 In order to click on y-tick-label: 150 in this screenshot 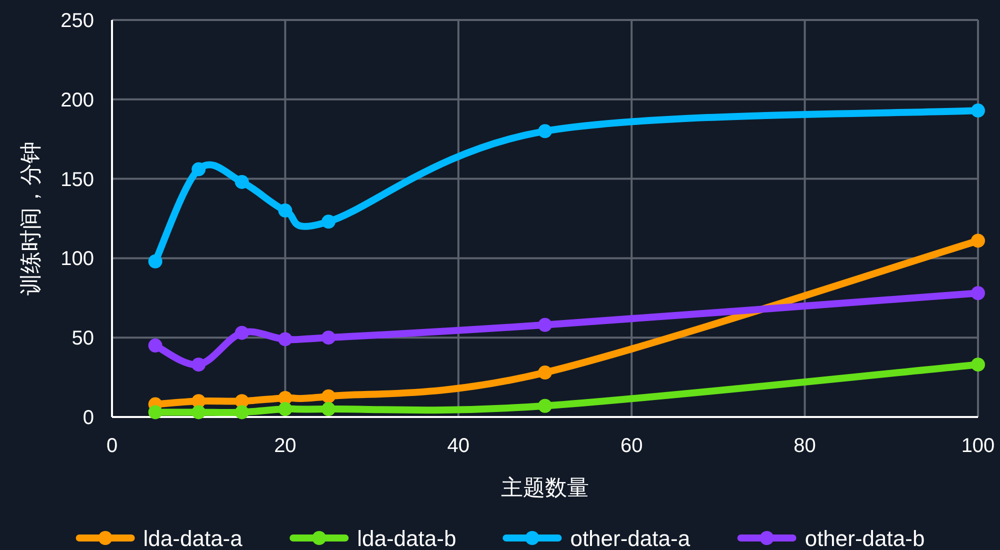, I will do `click(77, 179)`.